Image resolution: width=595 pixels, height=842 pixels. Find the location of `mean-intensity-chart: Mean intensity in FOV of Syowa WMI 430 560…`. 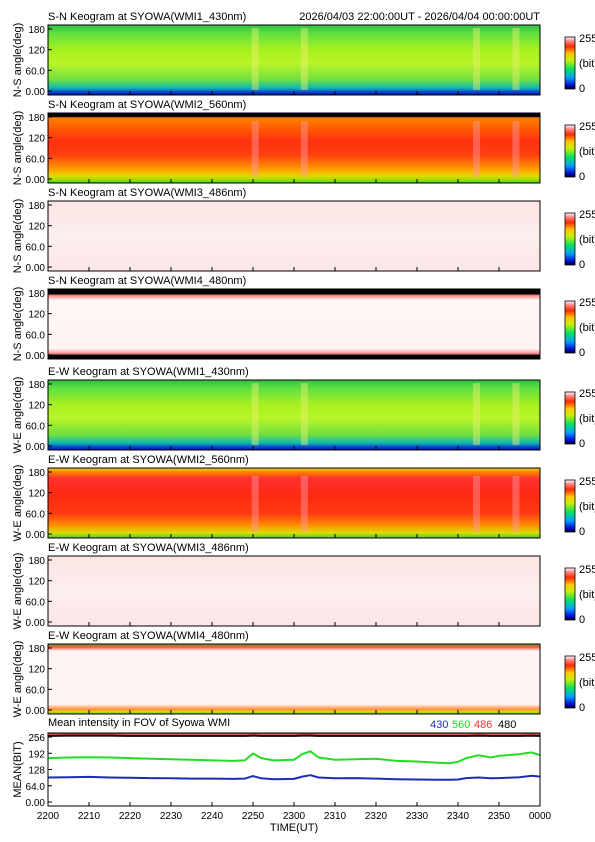

mean-intensity-chart: Mean intensity in FOV of Syowa WMI 430 560… is located at coordinates (282, 775).